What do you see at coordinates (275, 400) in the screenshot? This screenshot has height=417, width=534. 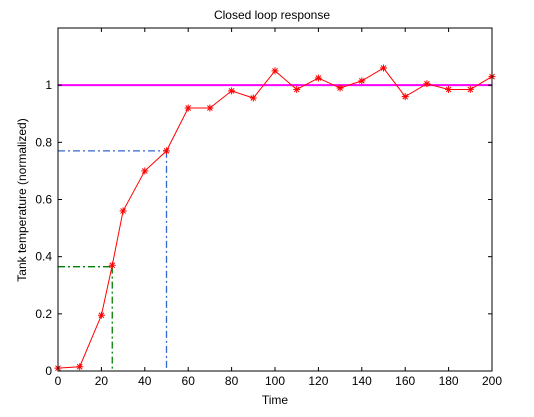 I see `x-axis-label: Time` at bounding box center [275, 400].